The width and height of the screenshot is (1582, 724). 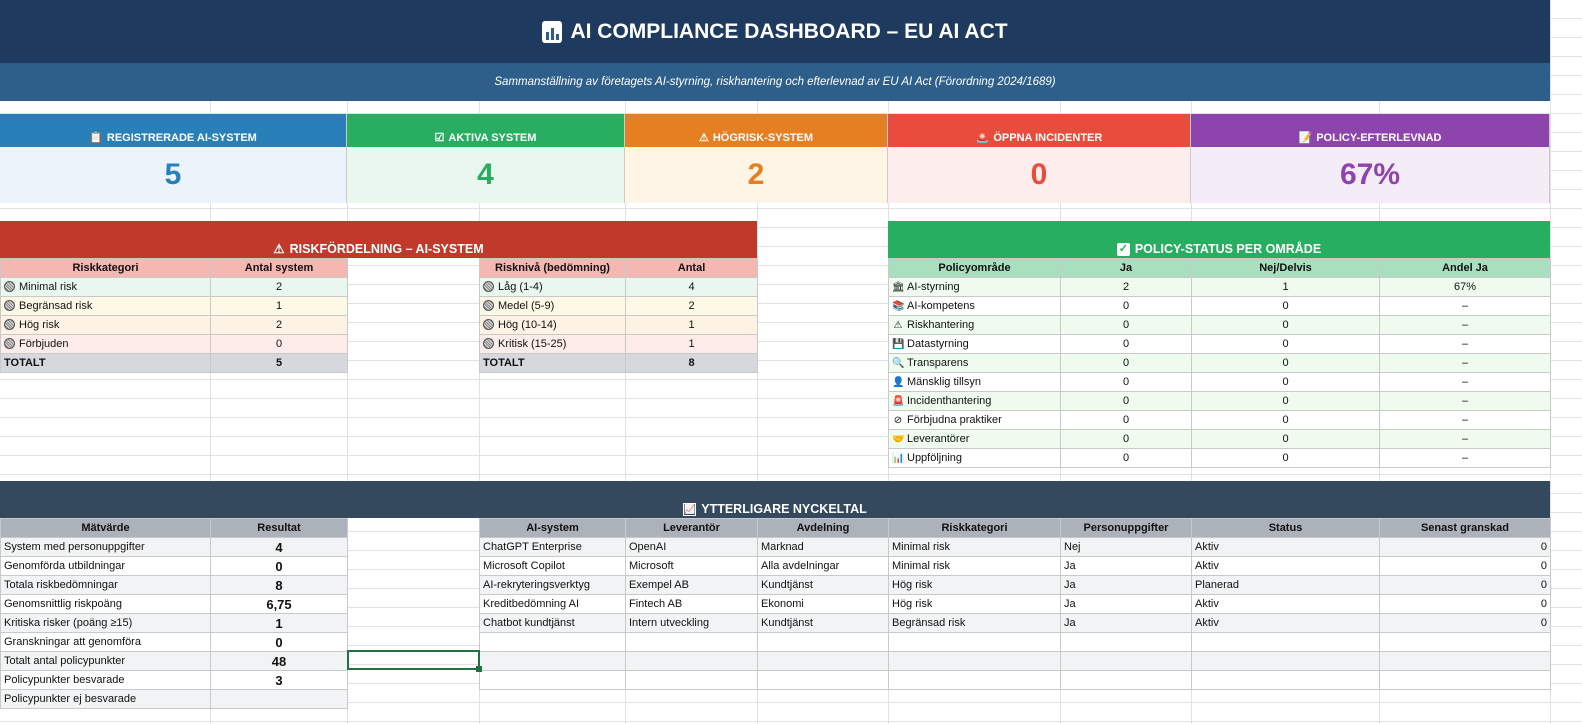 I want to click on column-header: Risknivå (bedömning), so click(x=552, y=268).